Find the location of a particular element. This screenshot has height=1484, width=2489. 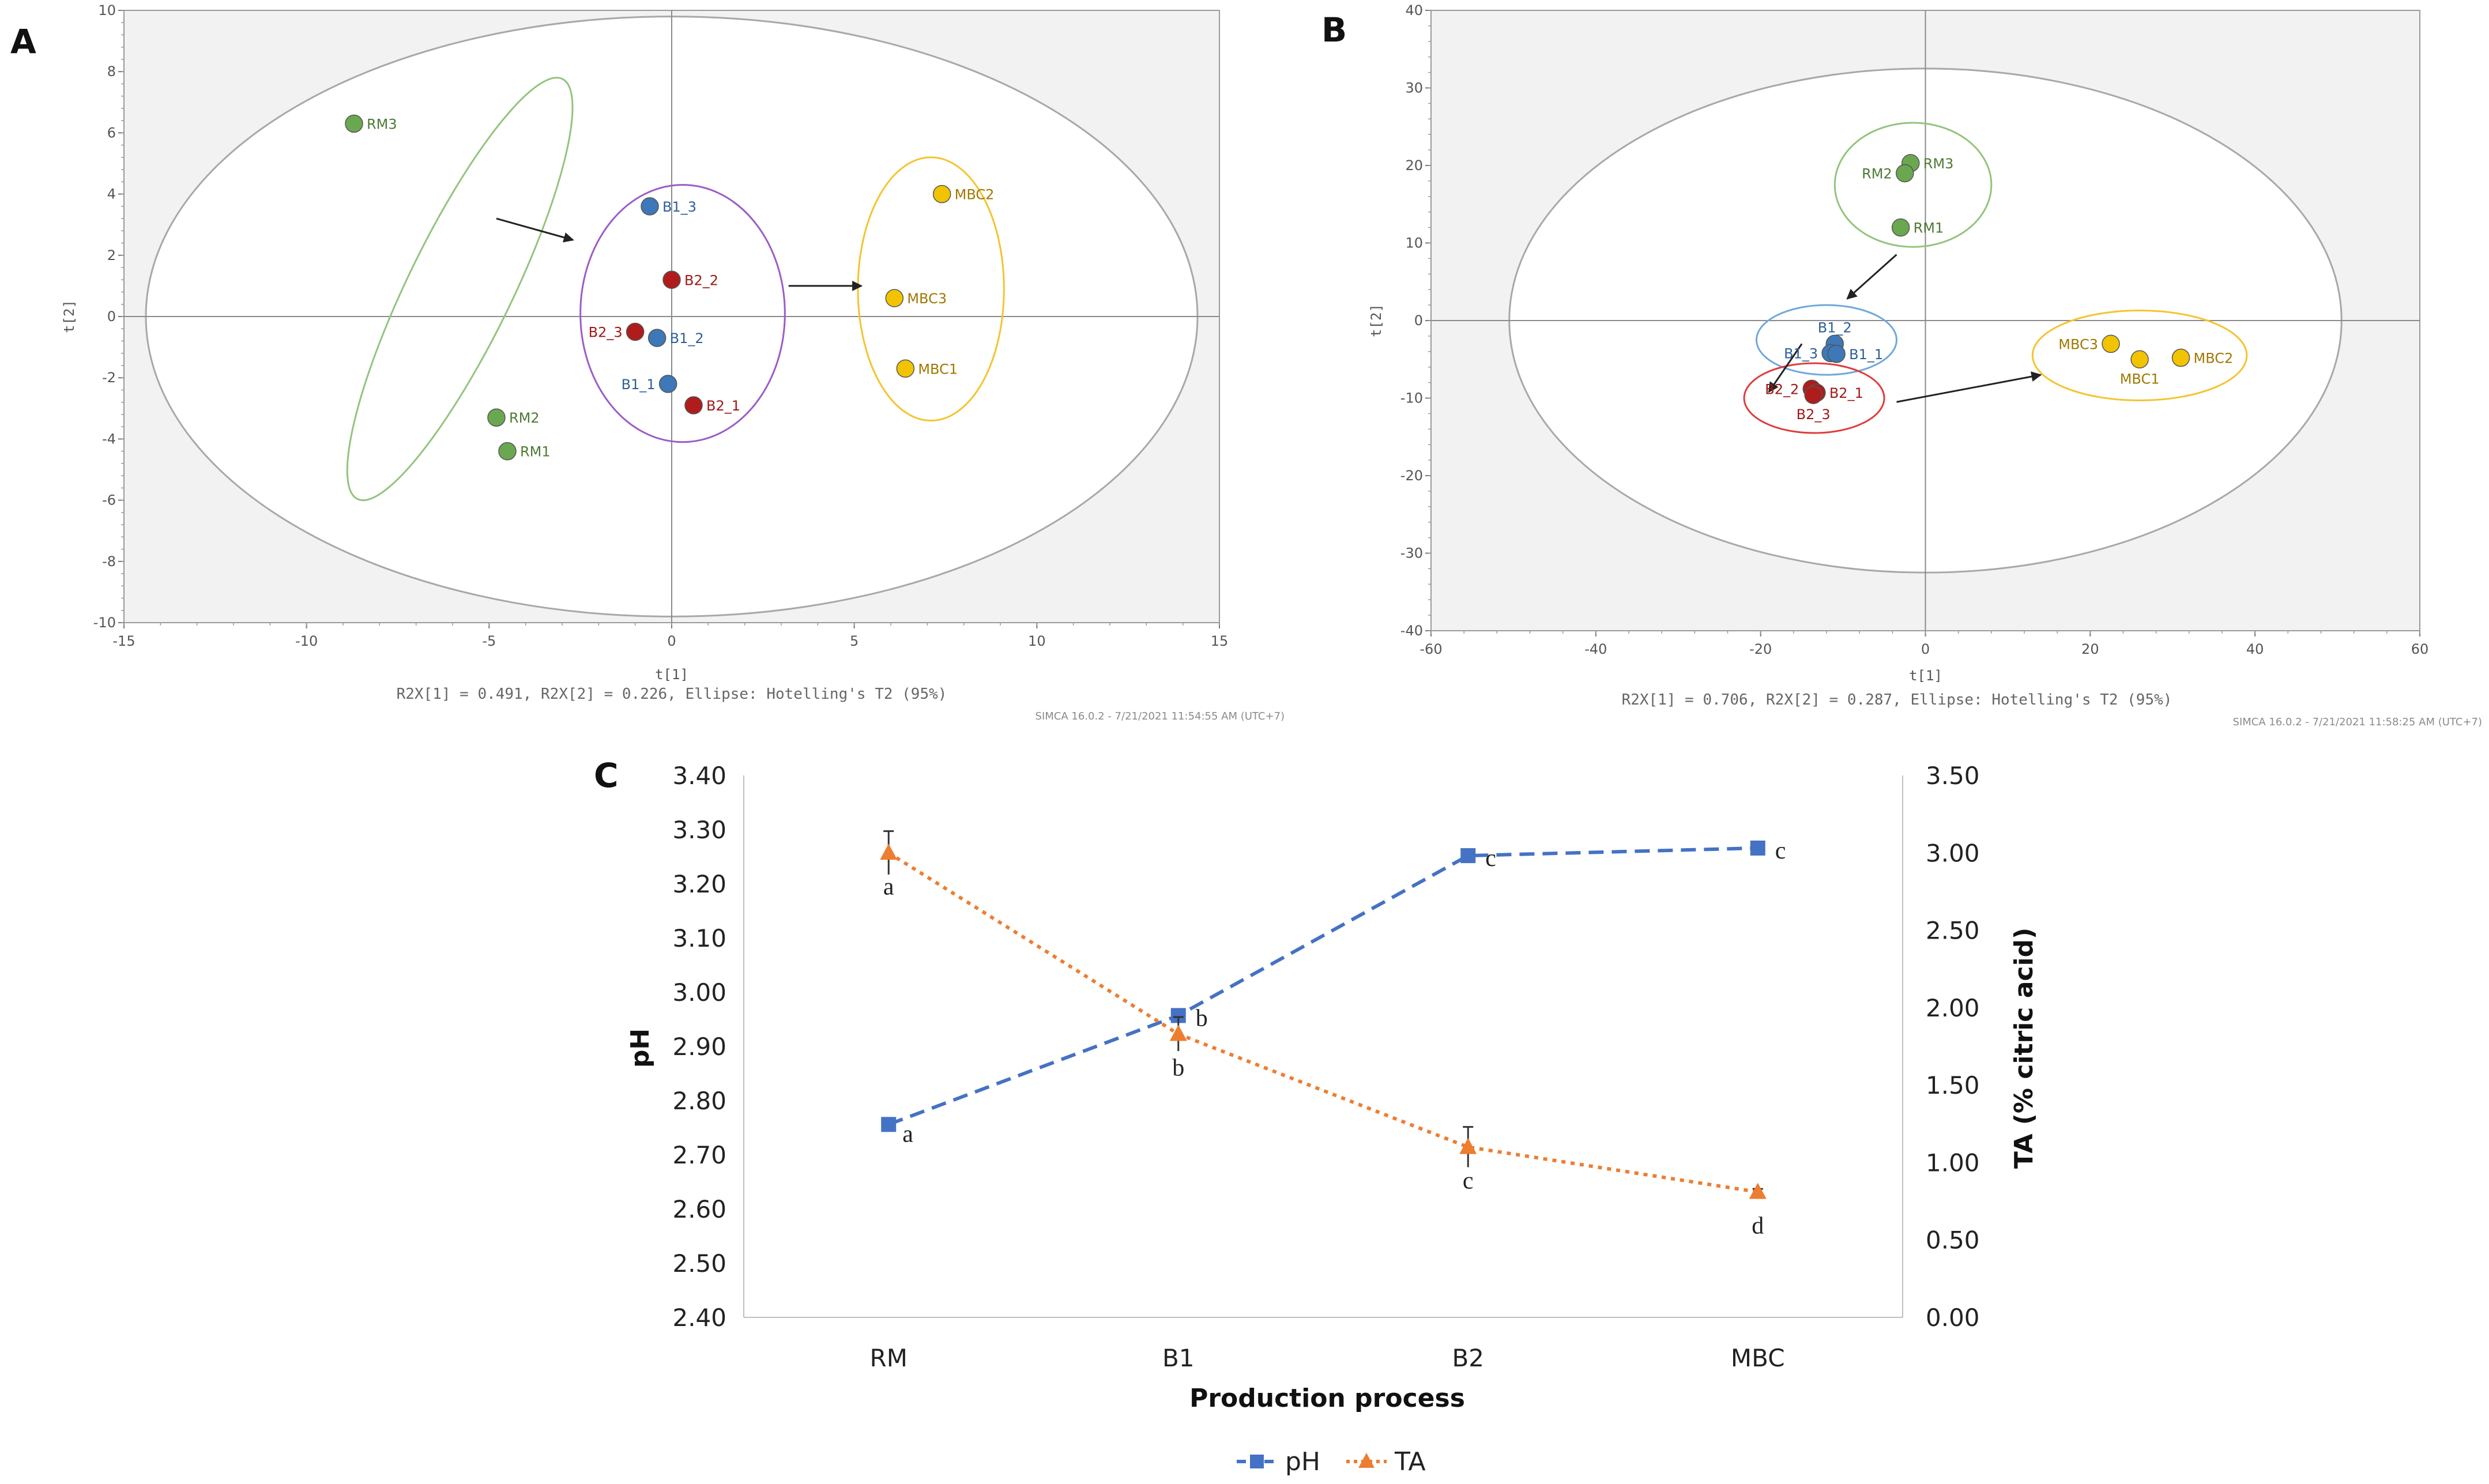

panel-a-point-label: B1_1 is located at coordinates (639, 384).